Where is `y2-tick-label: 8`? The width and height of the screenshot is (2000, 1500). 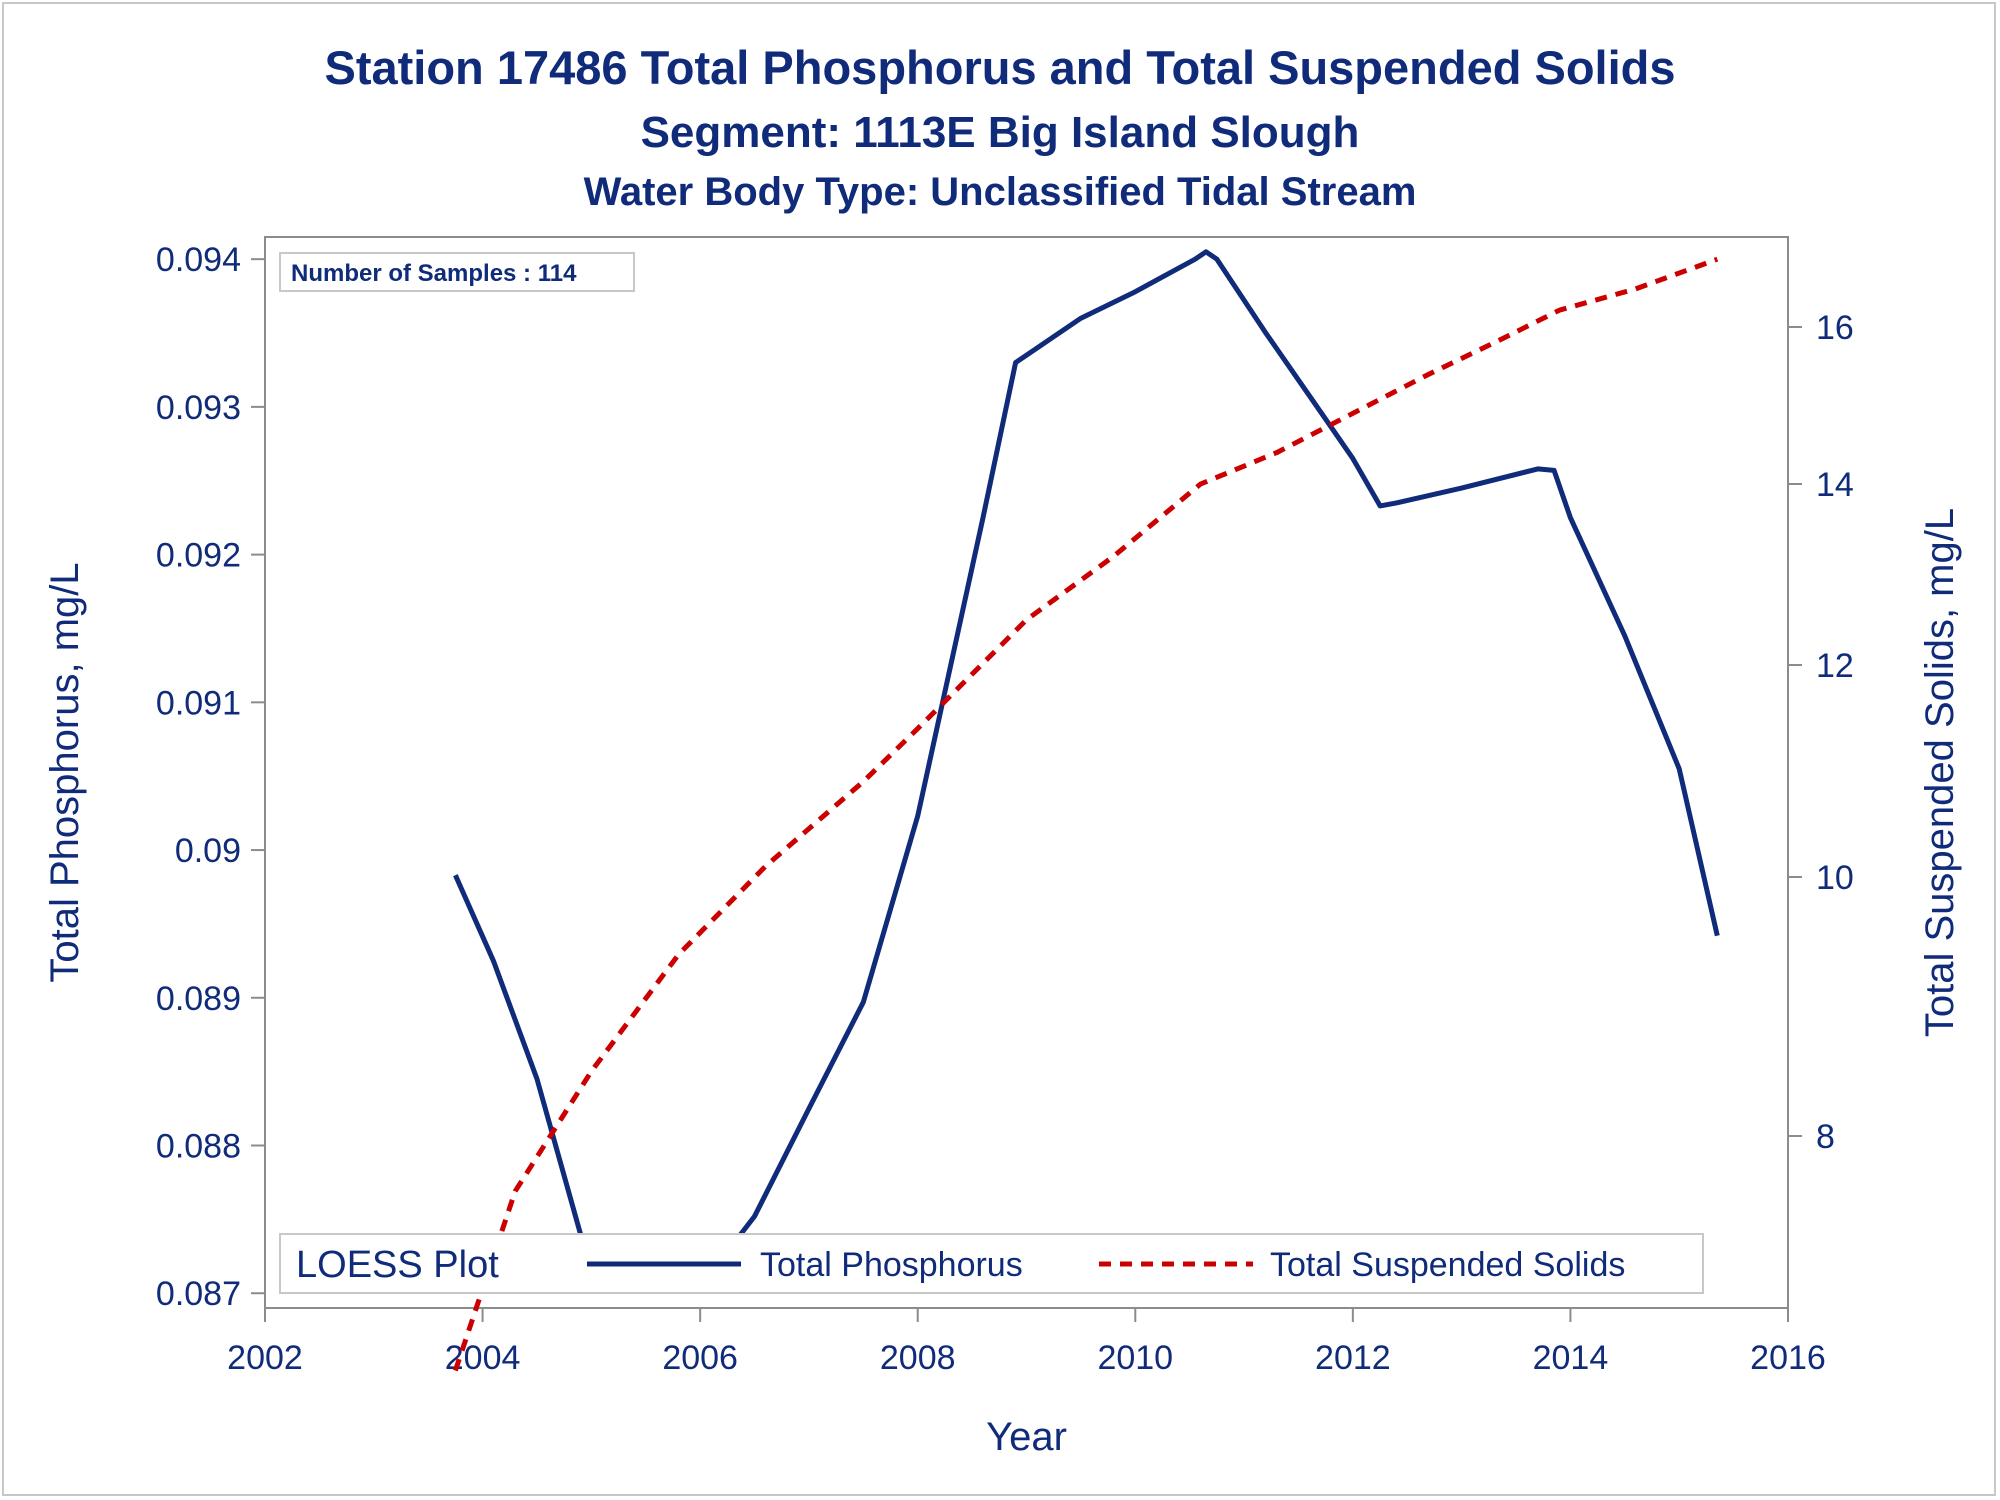 y2-tick-label: 8 is located at coordinates (1825, 1137).